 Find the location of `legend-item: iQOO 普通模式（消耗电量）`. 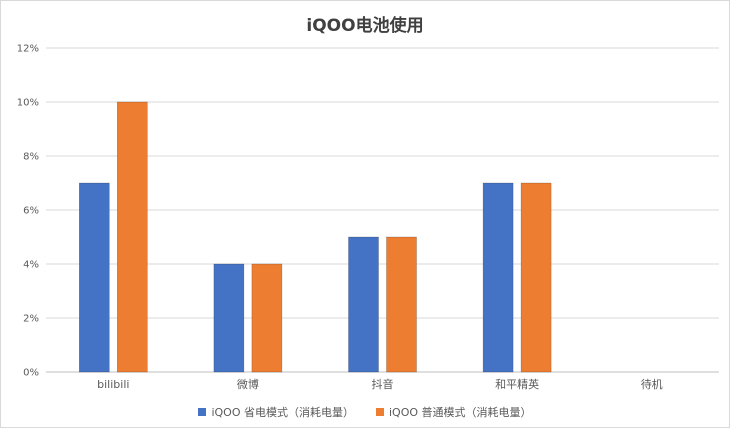

legend-item: iQOO 普通模式（消耗电量） is located at coordinates (454, 412).